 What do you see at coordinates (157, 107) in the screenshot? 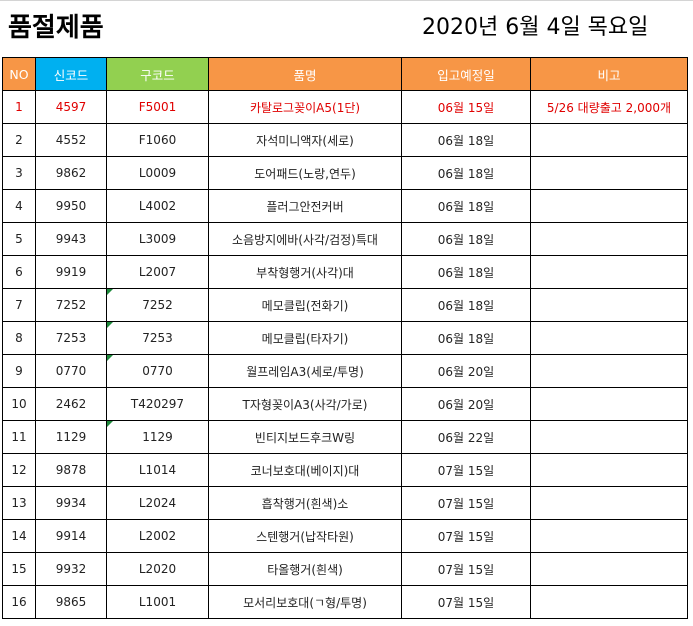
I see `cell-old-code: F5001` at bounding box center [157, 107].